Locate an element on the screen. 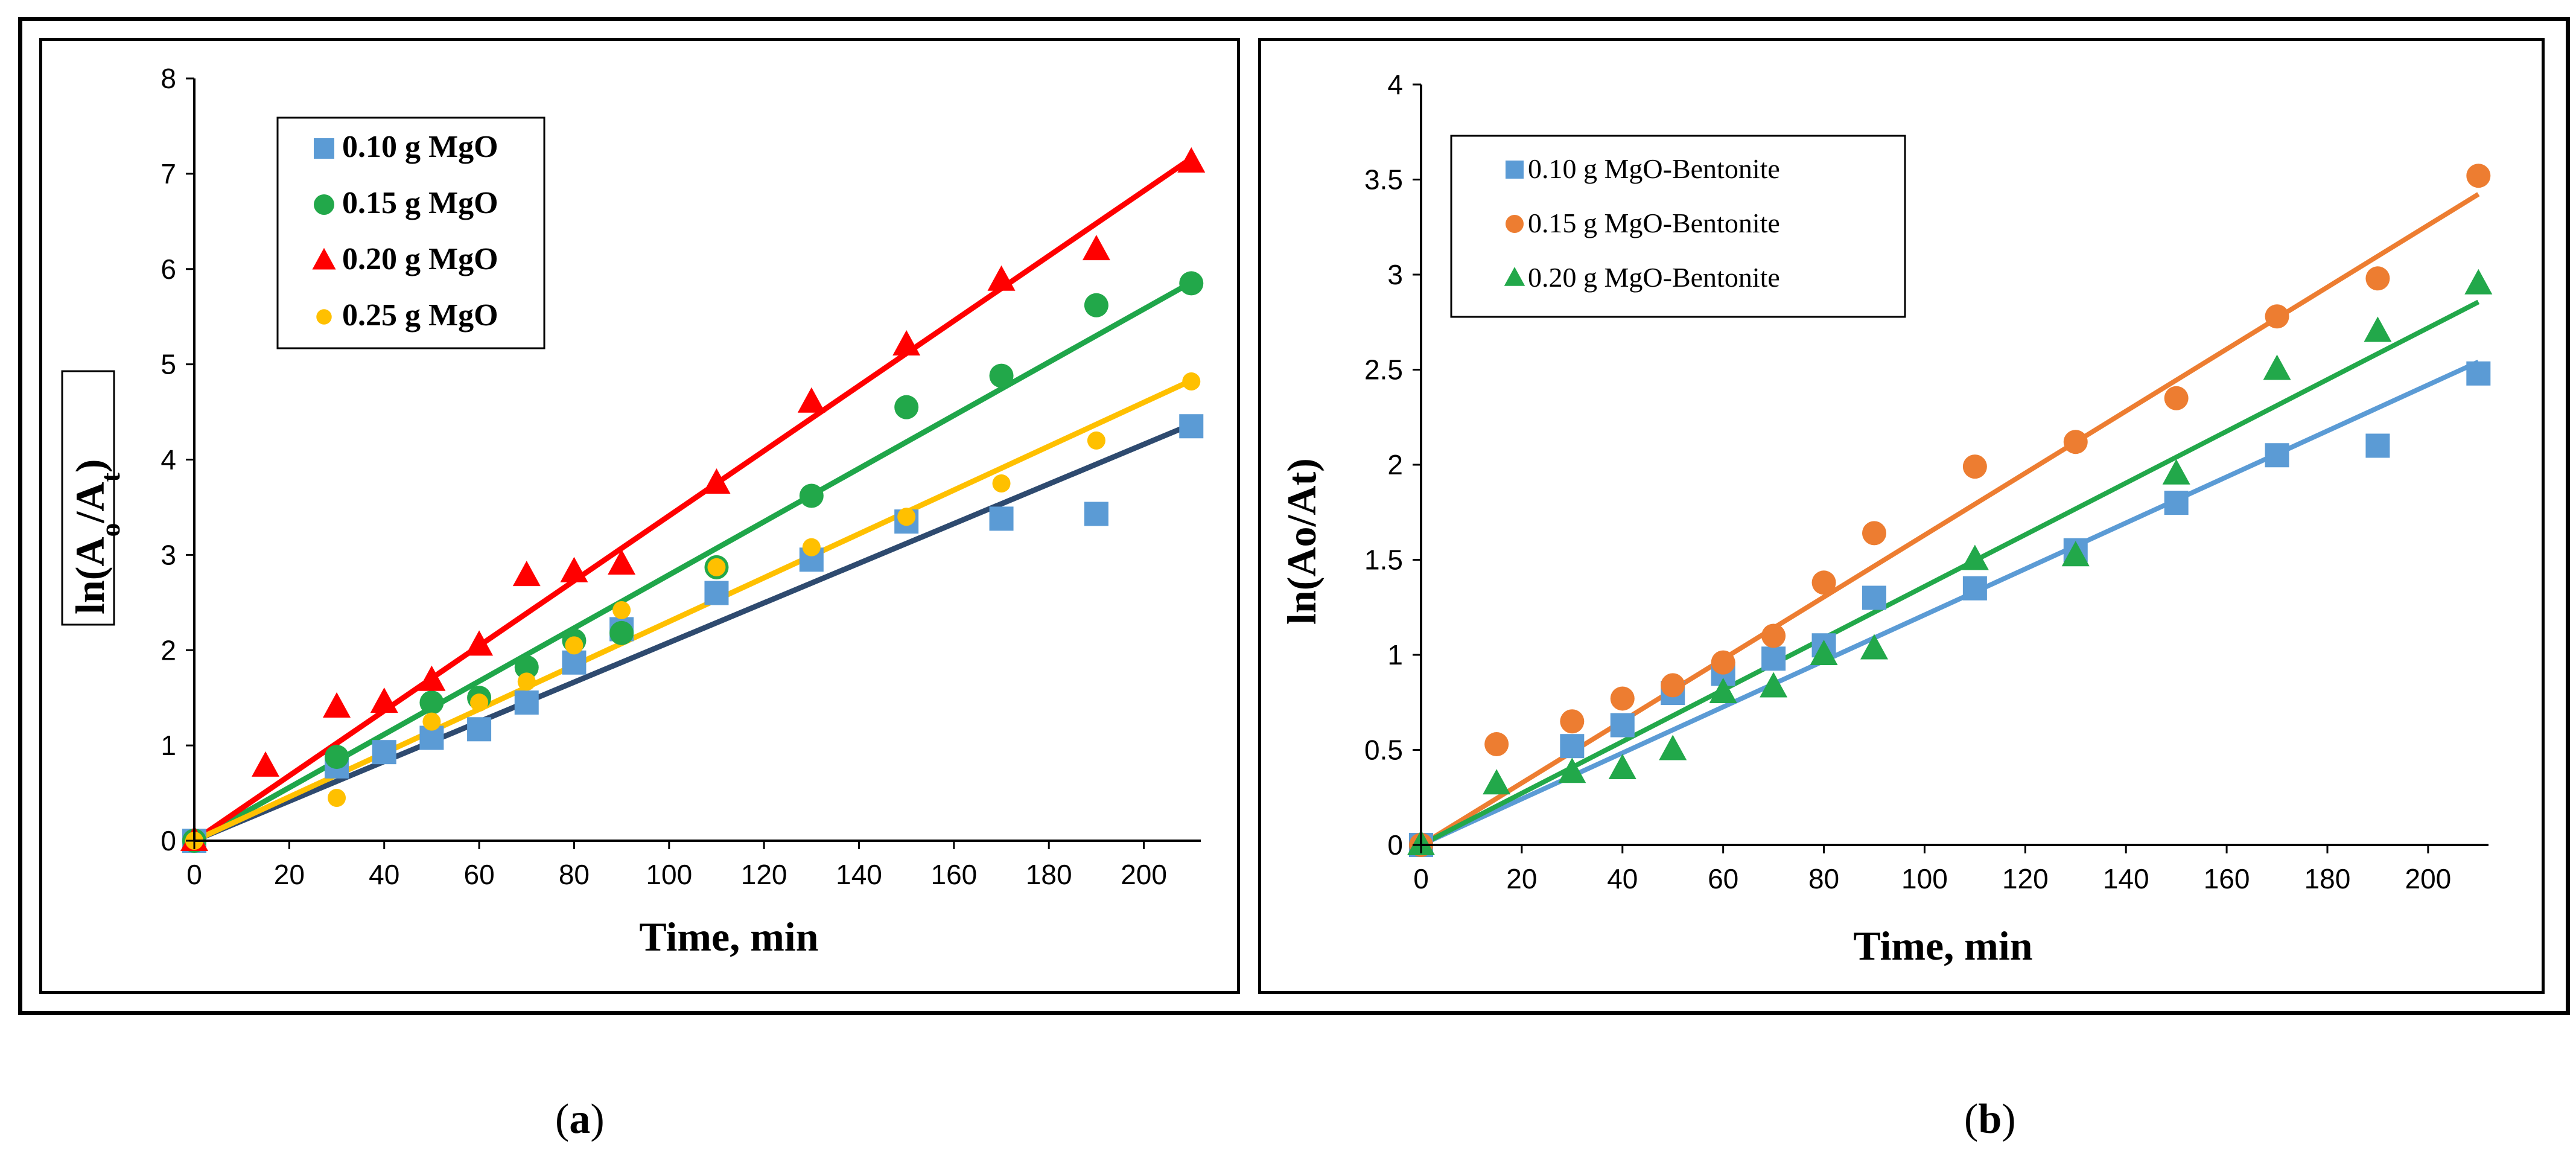  y-axis-label-b: ln(Ao/At) is located at coordinates (1302, 541).